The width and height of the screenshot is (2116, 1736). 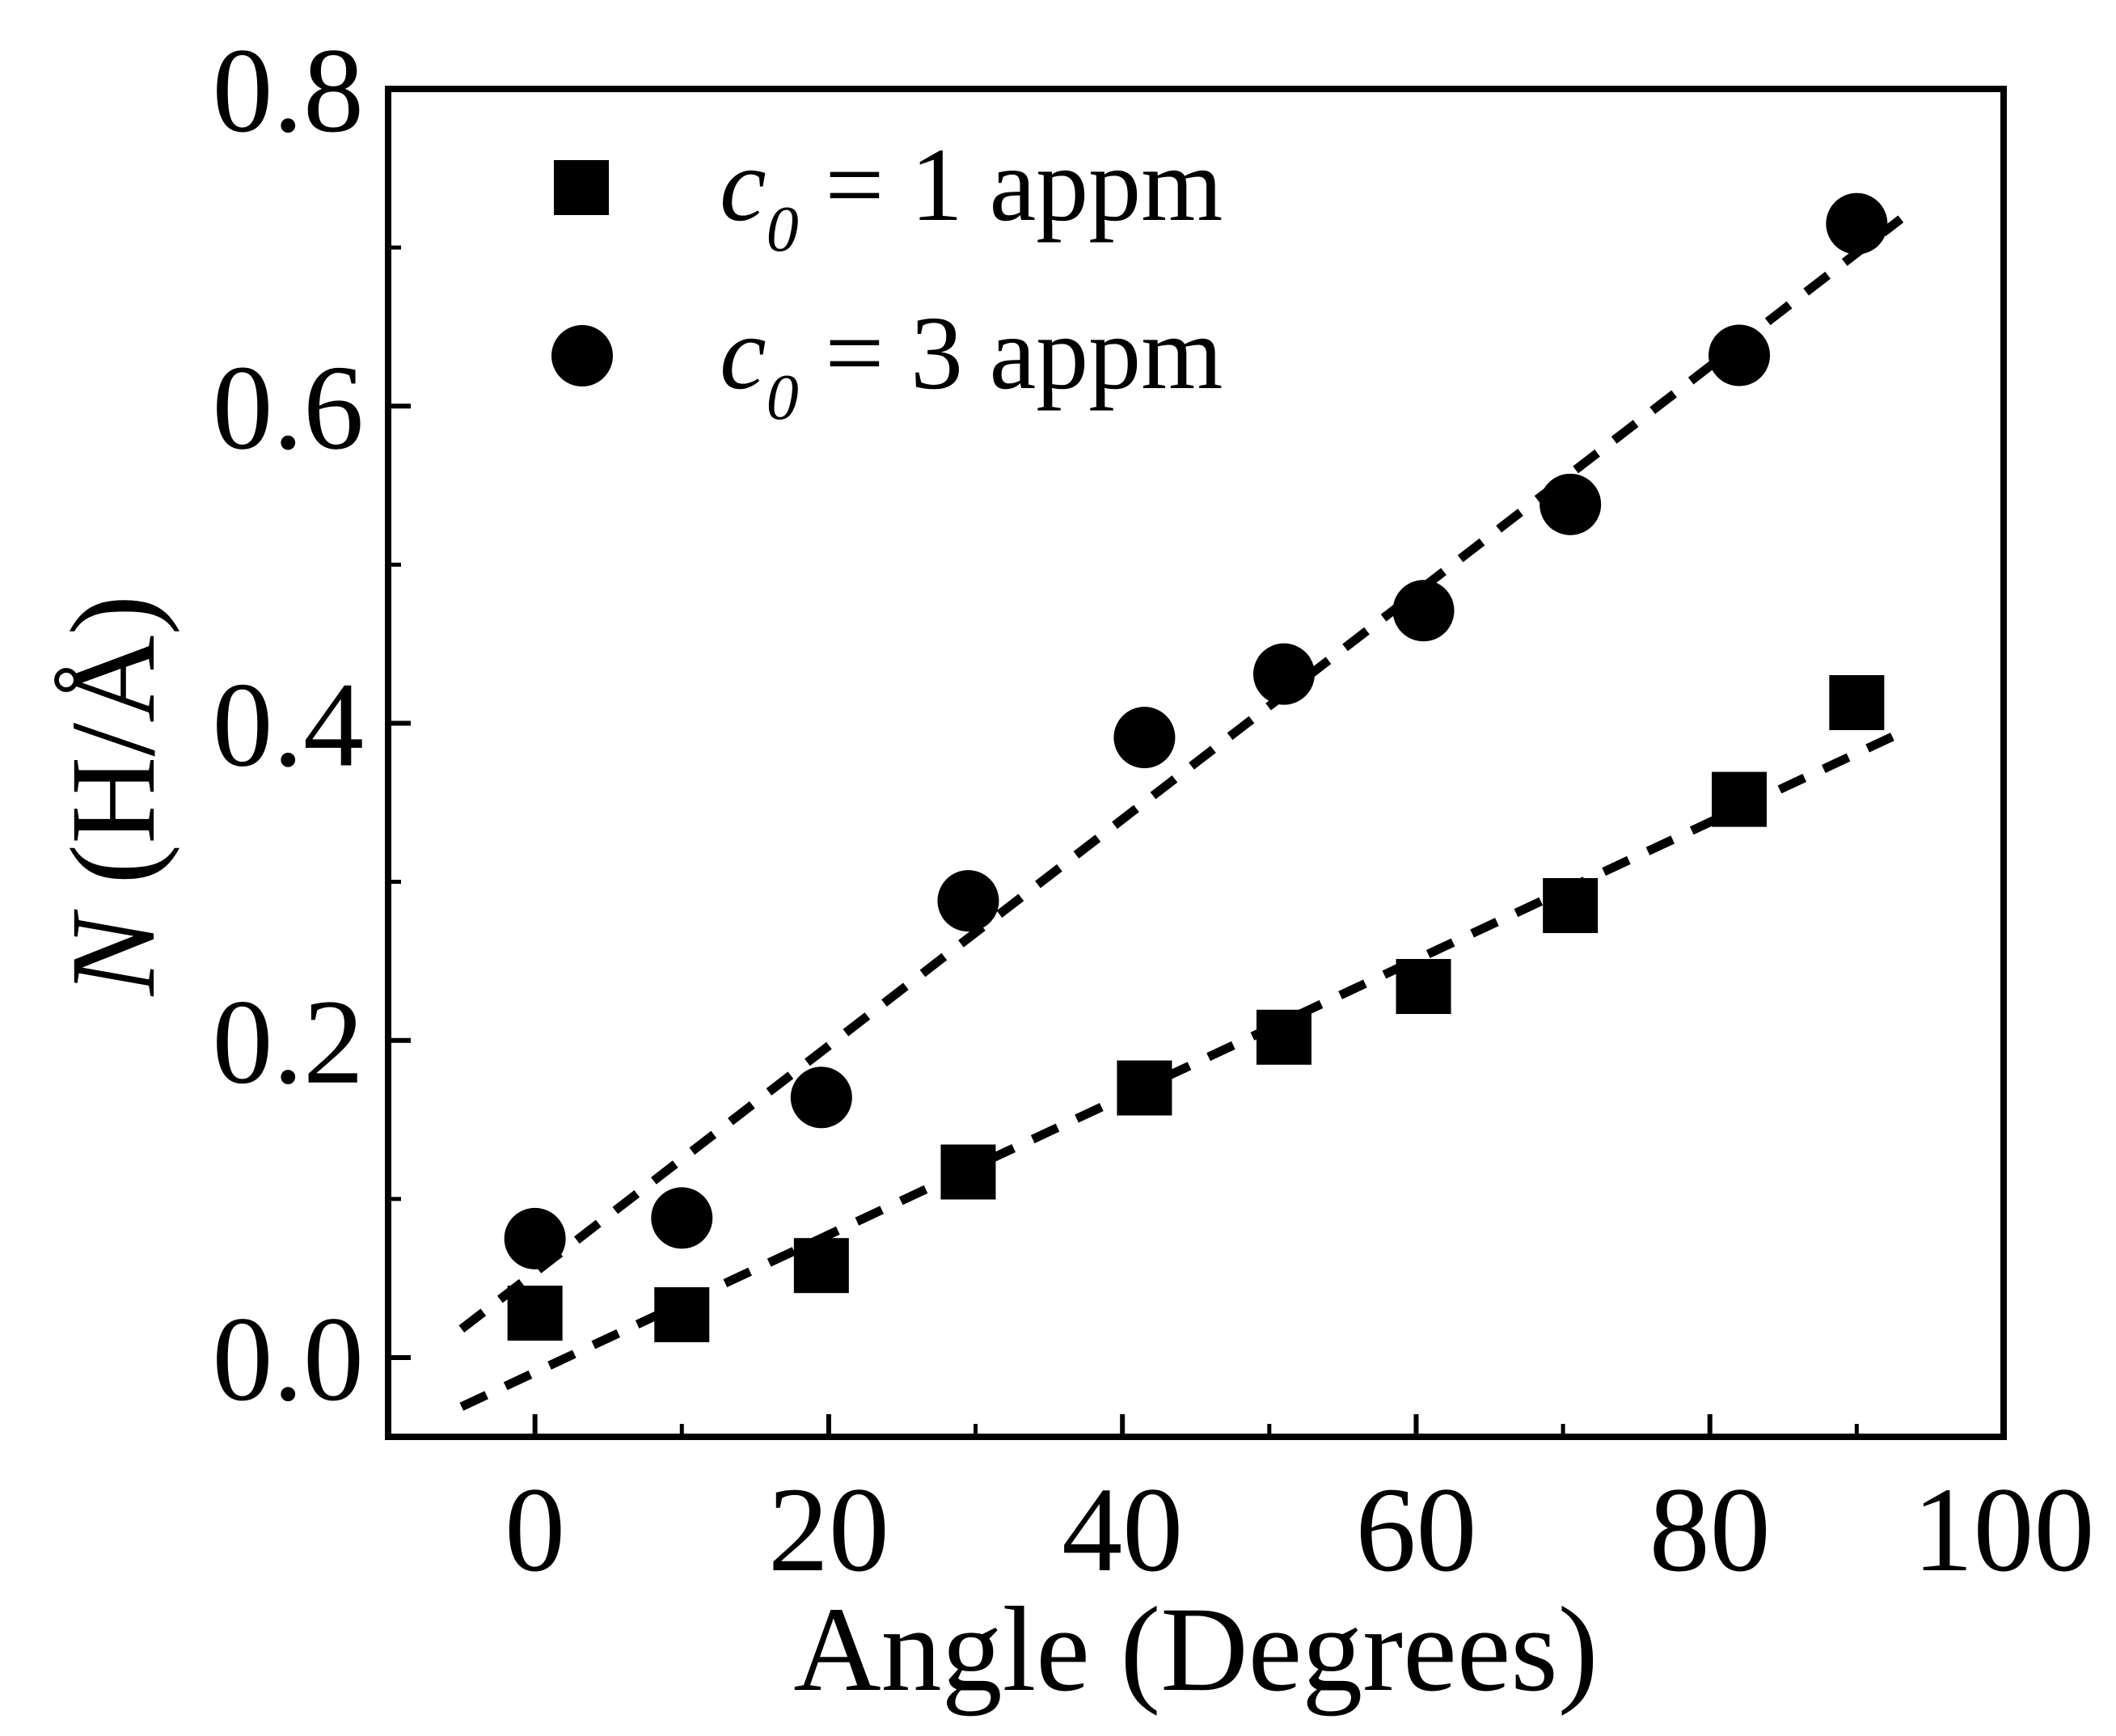 What do you see at coordinates (1123, 1530) in the screenshot?
I see `x-tick-label: 40` at bounding box center [1123, 1530].